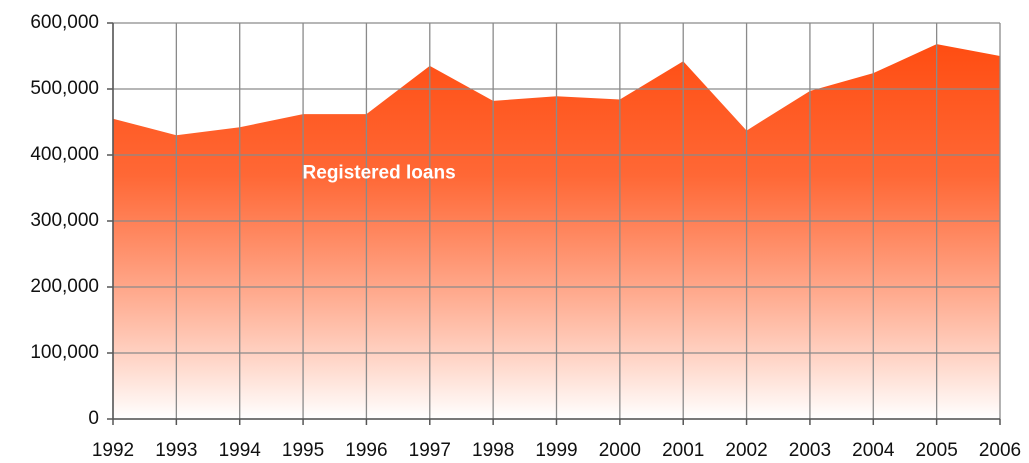  What do you see at coordinates (873, 450) in the screenshot?
I see `x-tick-label: 2004` at bounding box center [873, 450].